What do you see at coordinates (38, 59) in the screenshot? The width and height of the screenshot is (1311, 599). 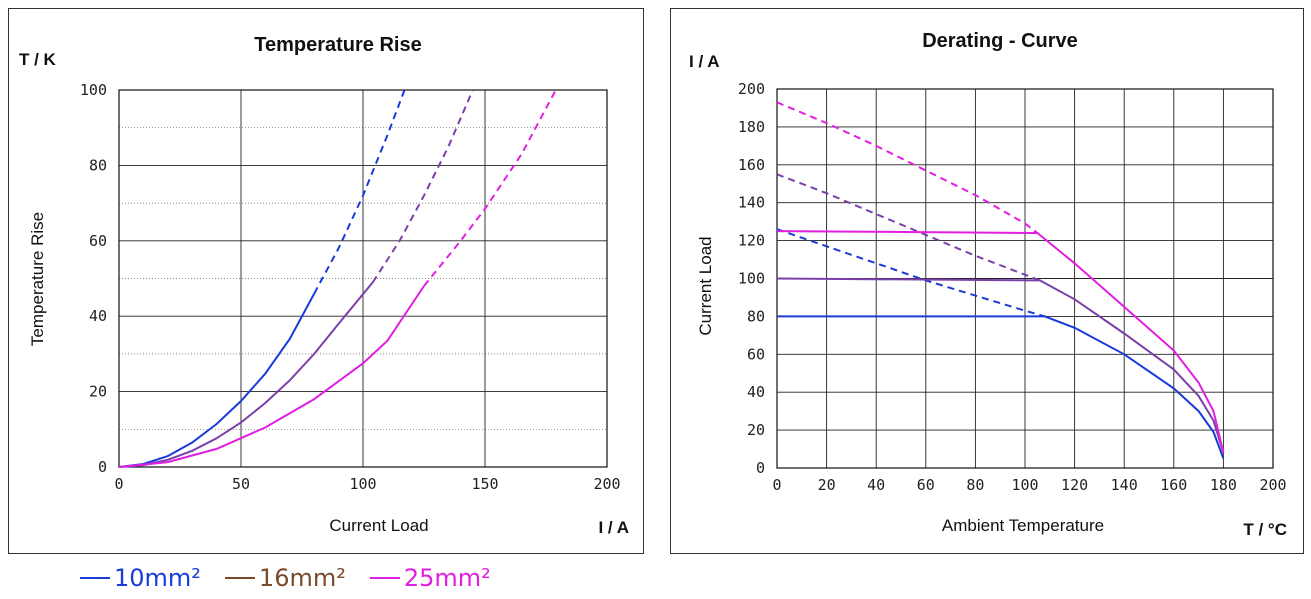 I see `y-unit-label: T / K` at bounding box center [38, 59].